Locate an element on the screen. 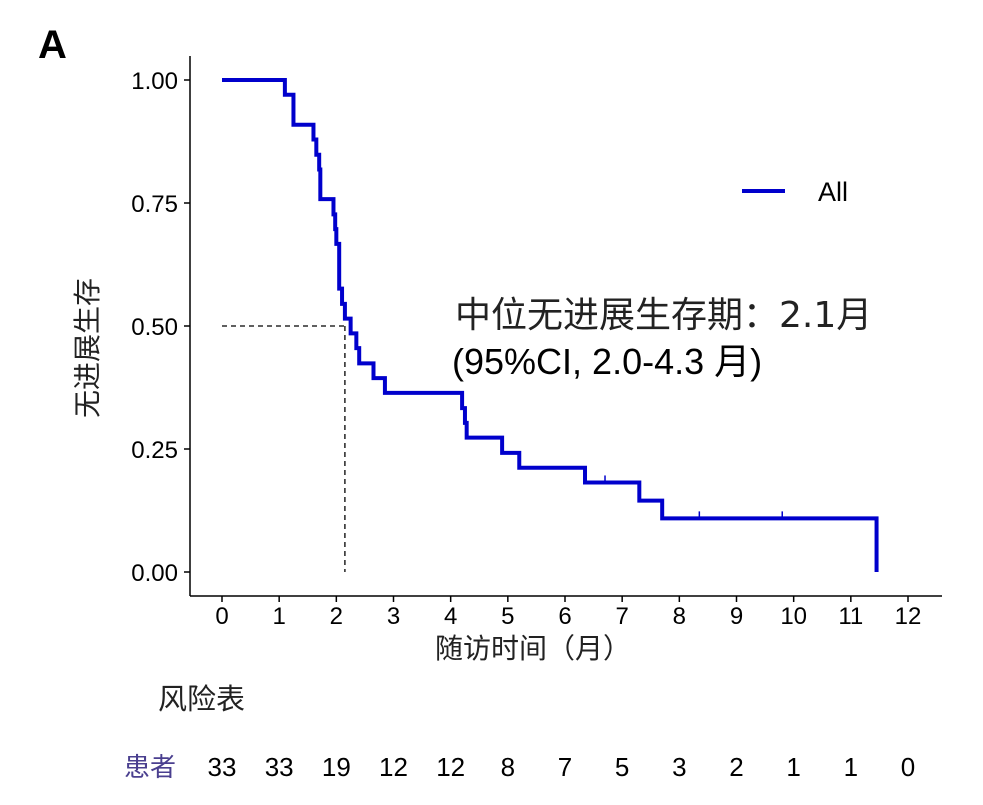 This screenshot has height=805, width=983. x-tick-label: 8 is located at coordinates (679, 616).